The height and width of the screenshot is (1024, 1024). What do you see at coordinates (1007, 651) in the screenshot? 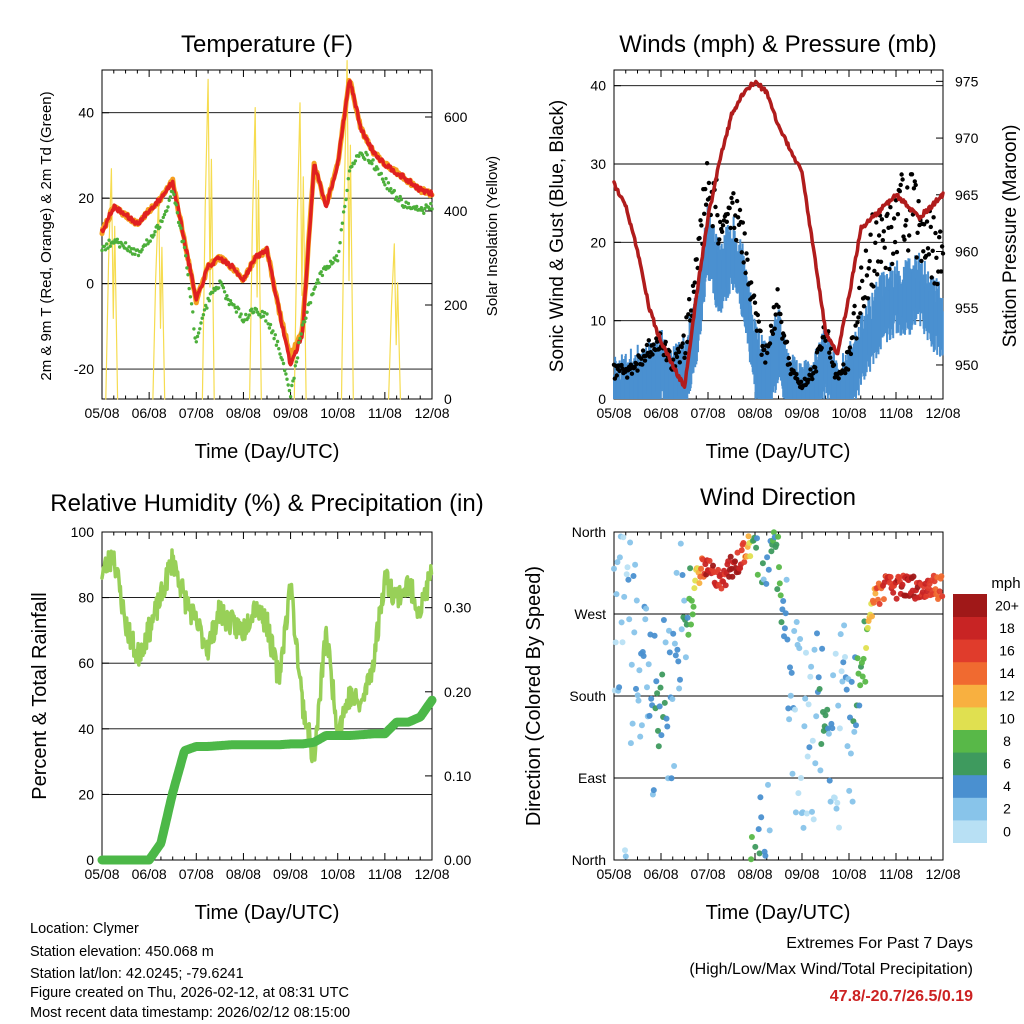
I see `legend-label: 16` at bounding box center [1007, 651].